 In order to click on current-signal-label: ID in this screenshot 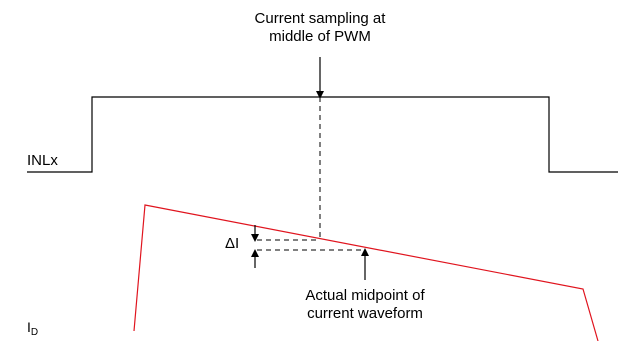, I will do `click(32, 329)`.